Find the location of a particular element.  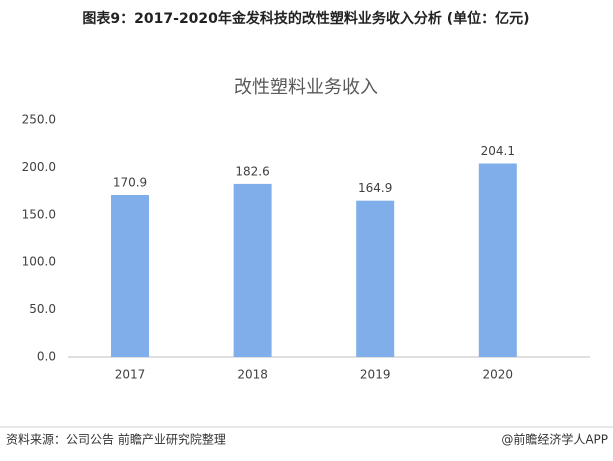

value-label: 170.9 is located at coordinates (130, 182).